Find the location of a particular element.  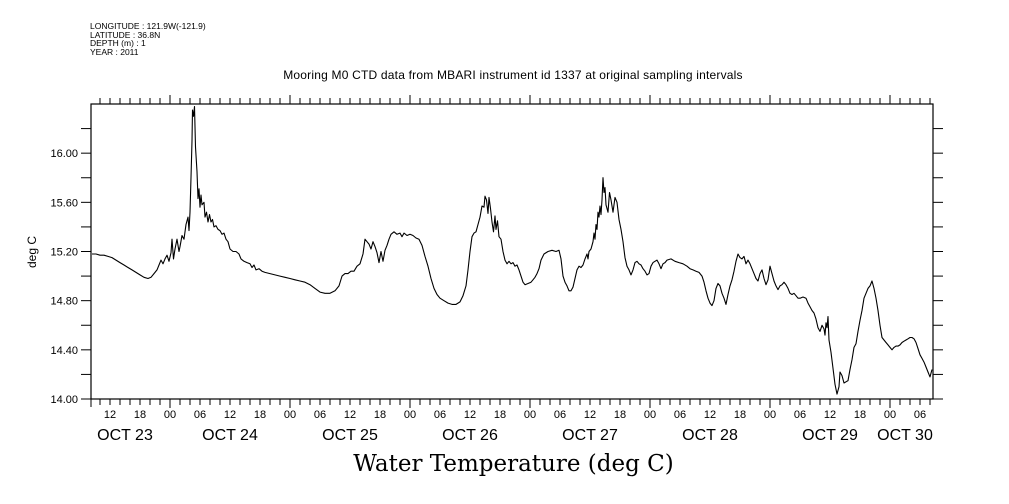

latitude-label: LATITUDE : 36.8N is located at coordinates (125, 34).